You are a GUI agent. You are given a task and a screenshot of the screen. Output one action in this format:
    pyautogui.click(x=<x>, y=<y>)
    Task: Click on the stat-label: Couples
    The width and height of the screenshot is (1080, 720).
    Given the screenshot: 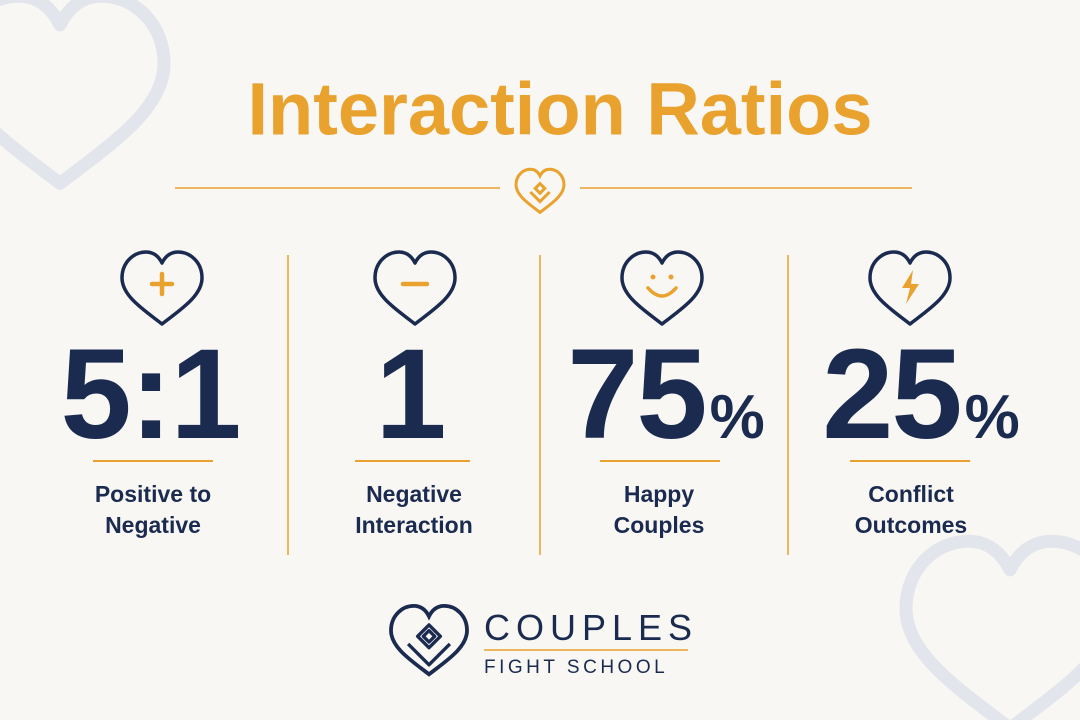 What is the action you would take?
    pyautogui.click(x=659, y=525)
    